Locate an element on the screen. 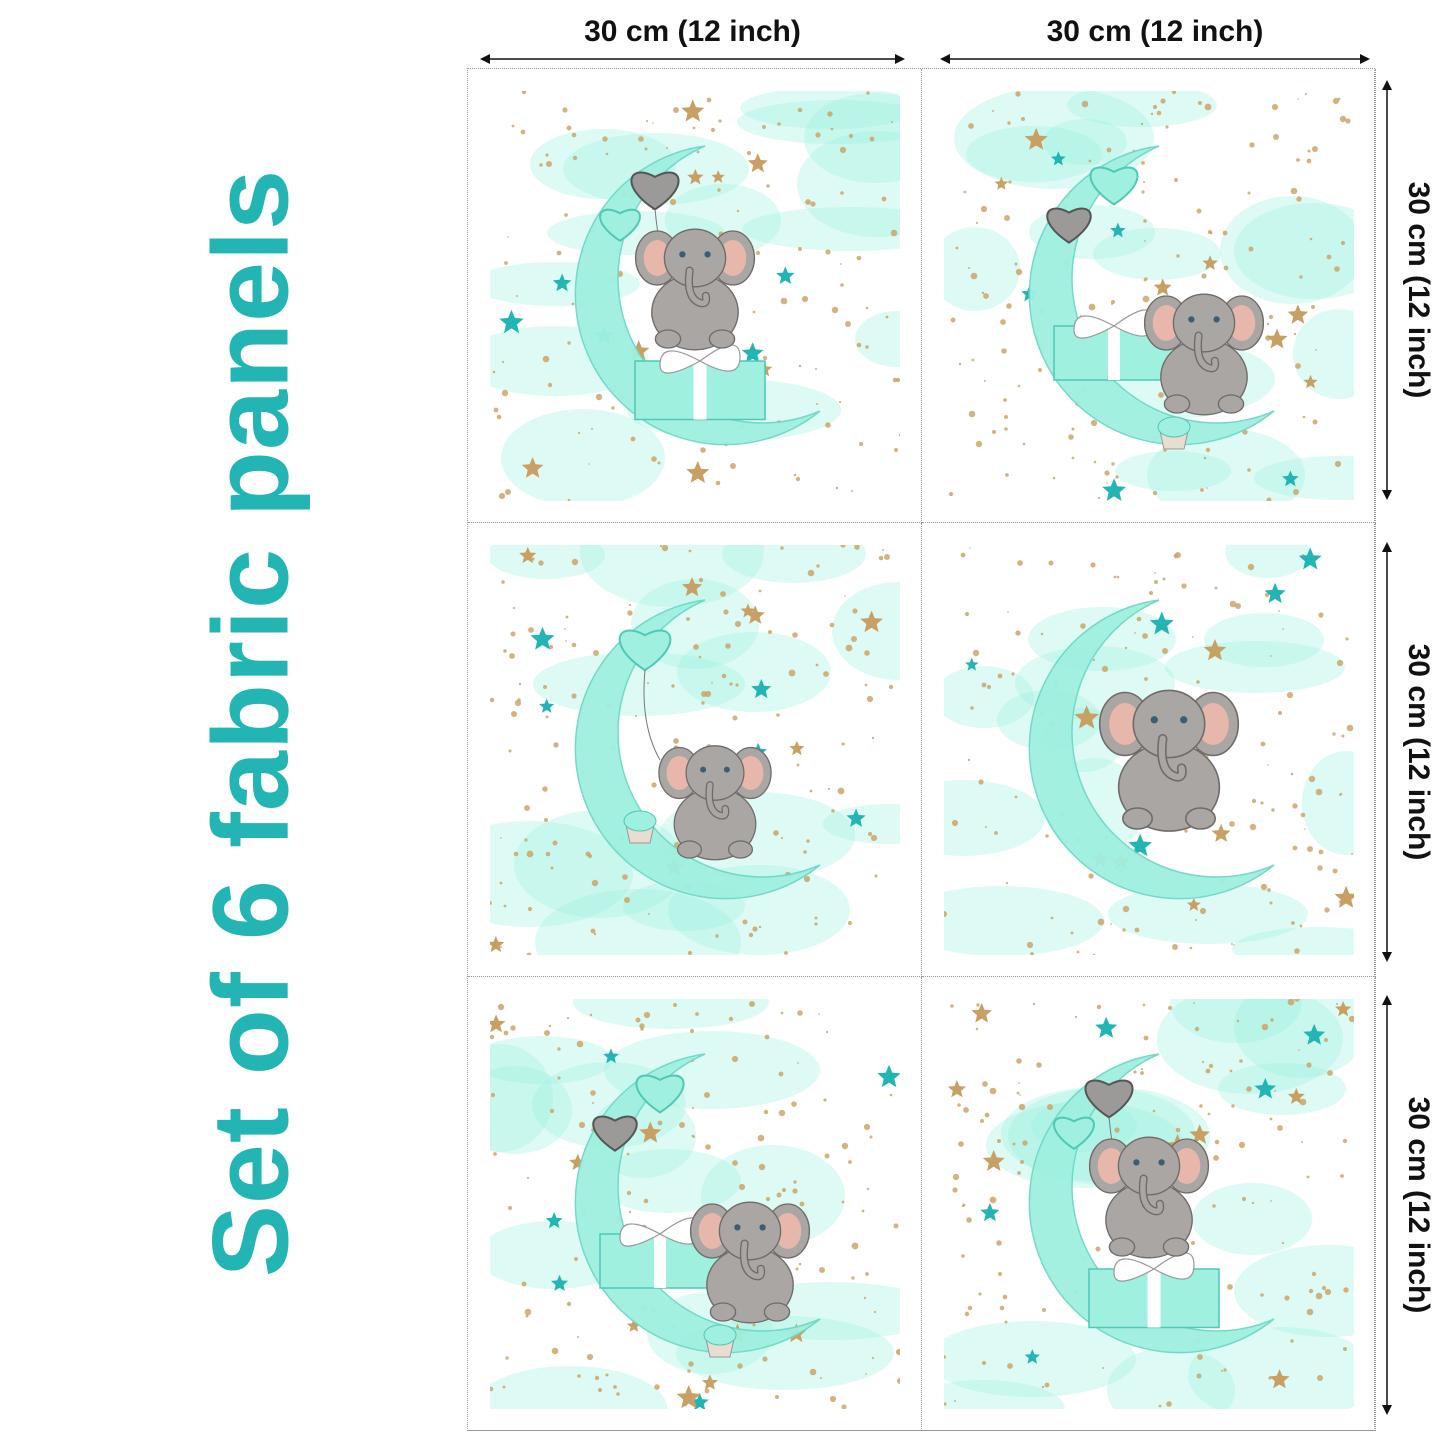 The image size is (1445, 1445). height-dimension-middle: 30 cm (12 inch) is located at coordinates (1410, 752).